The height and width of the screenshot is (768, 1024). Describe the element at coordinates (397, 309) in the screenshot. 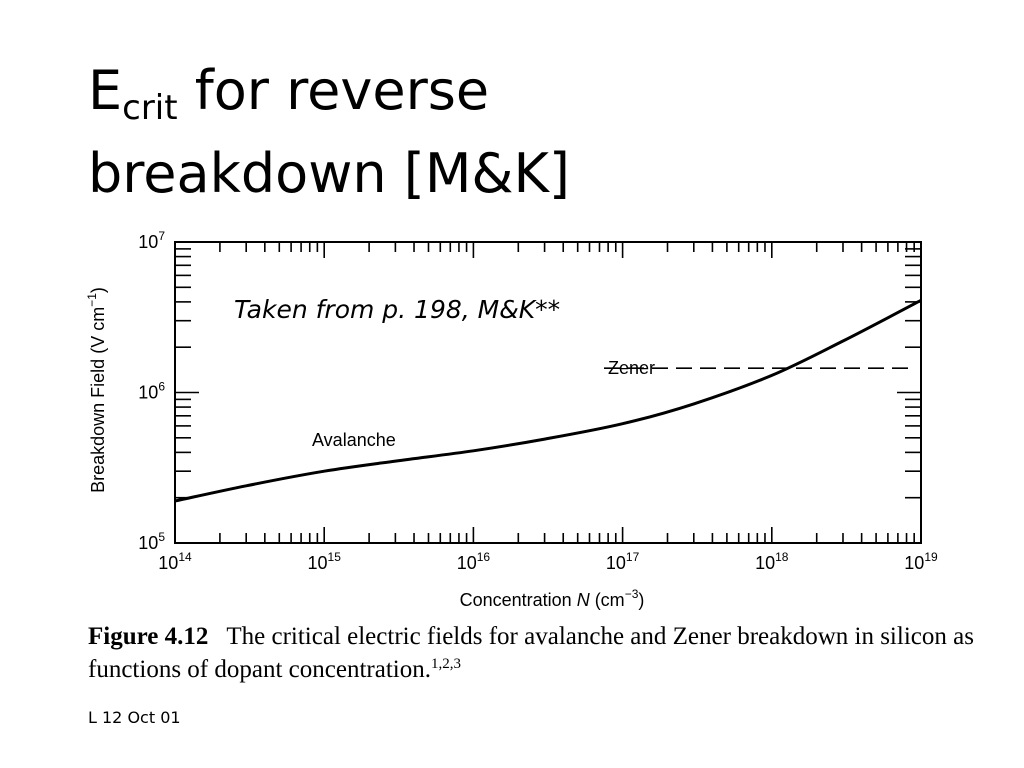

I see `chart-note: Taken from p. 198, M&K**` at that location.